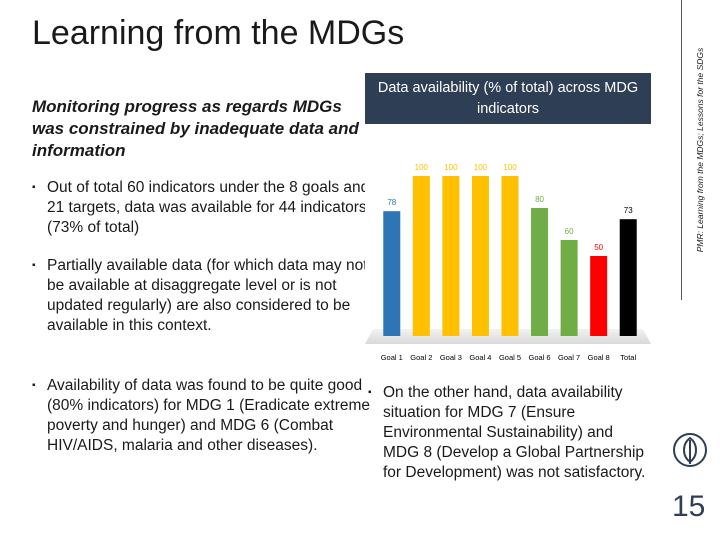  What do you see at coordinates (218, 33) in the screenshot?
I see `slide-title: Learning from the MDGs` at bounding box center [218, 33].